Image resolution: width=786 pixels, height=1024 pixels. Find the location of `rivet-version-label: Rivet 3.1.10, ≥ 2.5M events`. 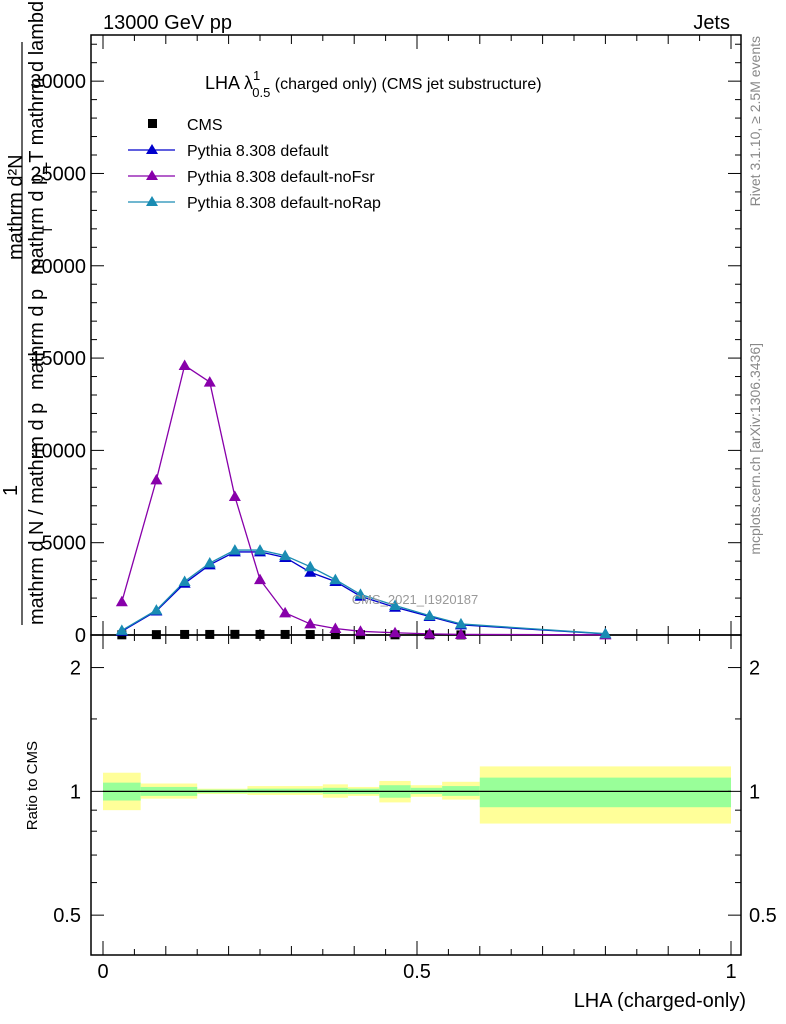

rivet-version-label: Rivet 3.1.10, ≥ 2.5M events is located at coordinates (755, 121).